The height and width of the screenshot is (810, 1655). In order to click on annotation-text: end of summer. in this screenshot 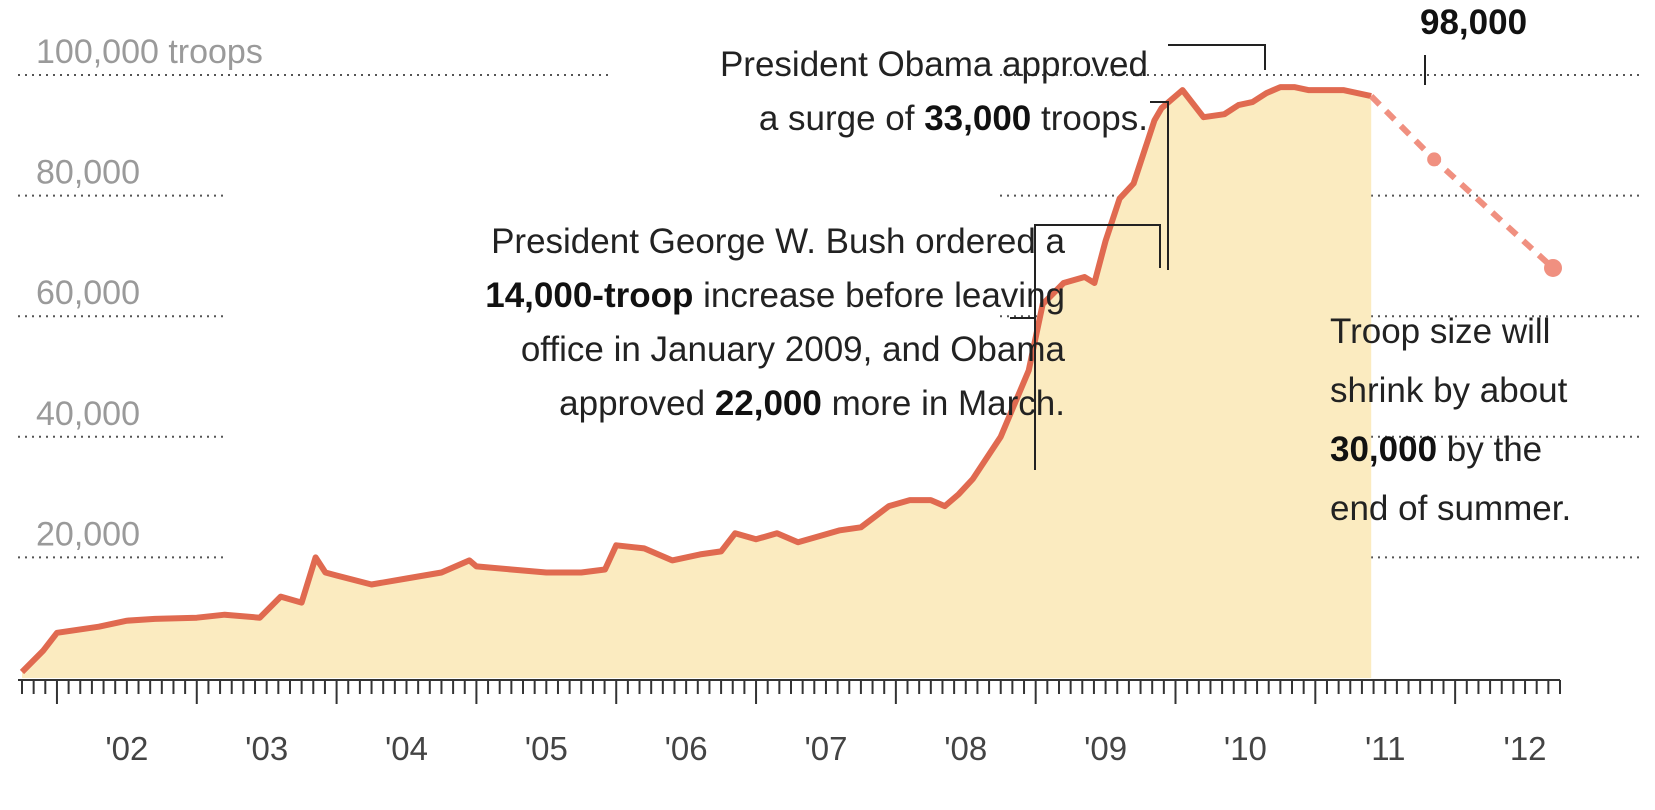, I will do `click(1451, 508)`.